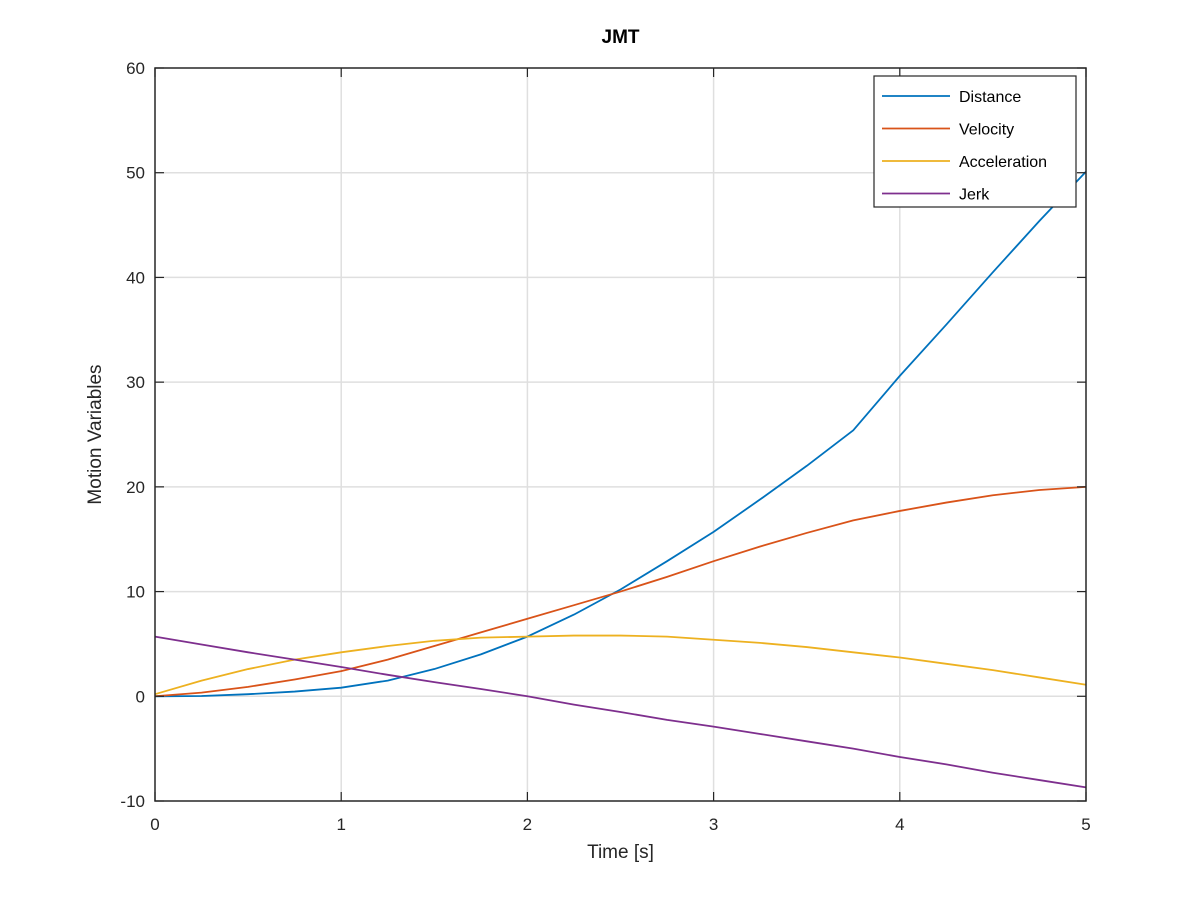  What do you see at coordinates (135, 487) in the screenshot?
I see `y-tick-label: 20` at bounding box center [135, 487].